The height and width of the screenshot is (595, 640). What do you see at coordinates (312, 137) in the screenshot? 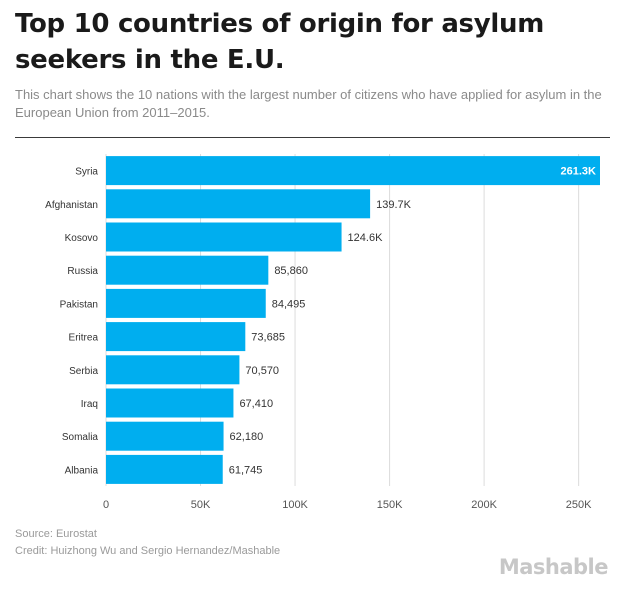
I see `title-divider` at bounding box center [312, 137].